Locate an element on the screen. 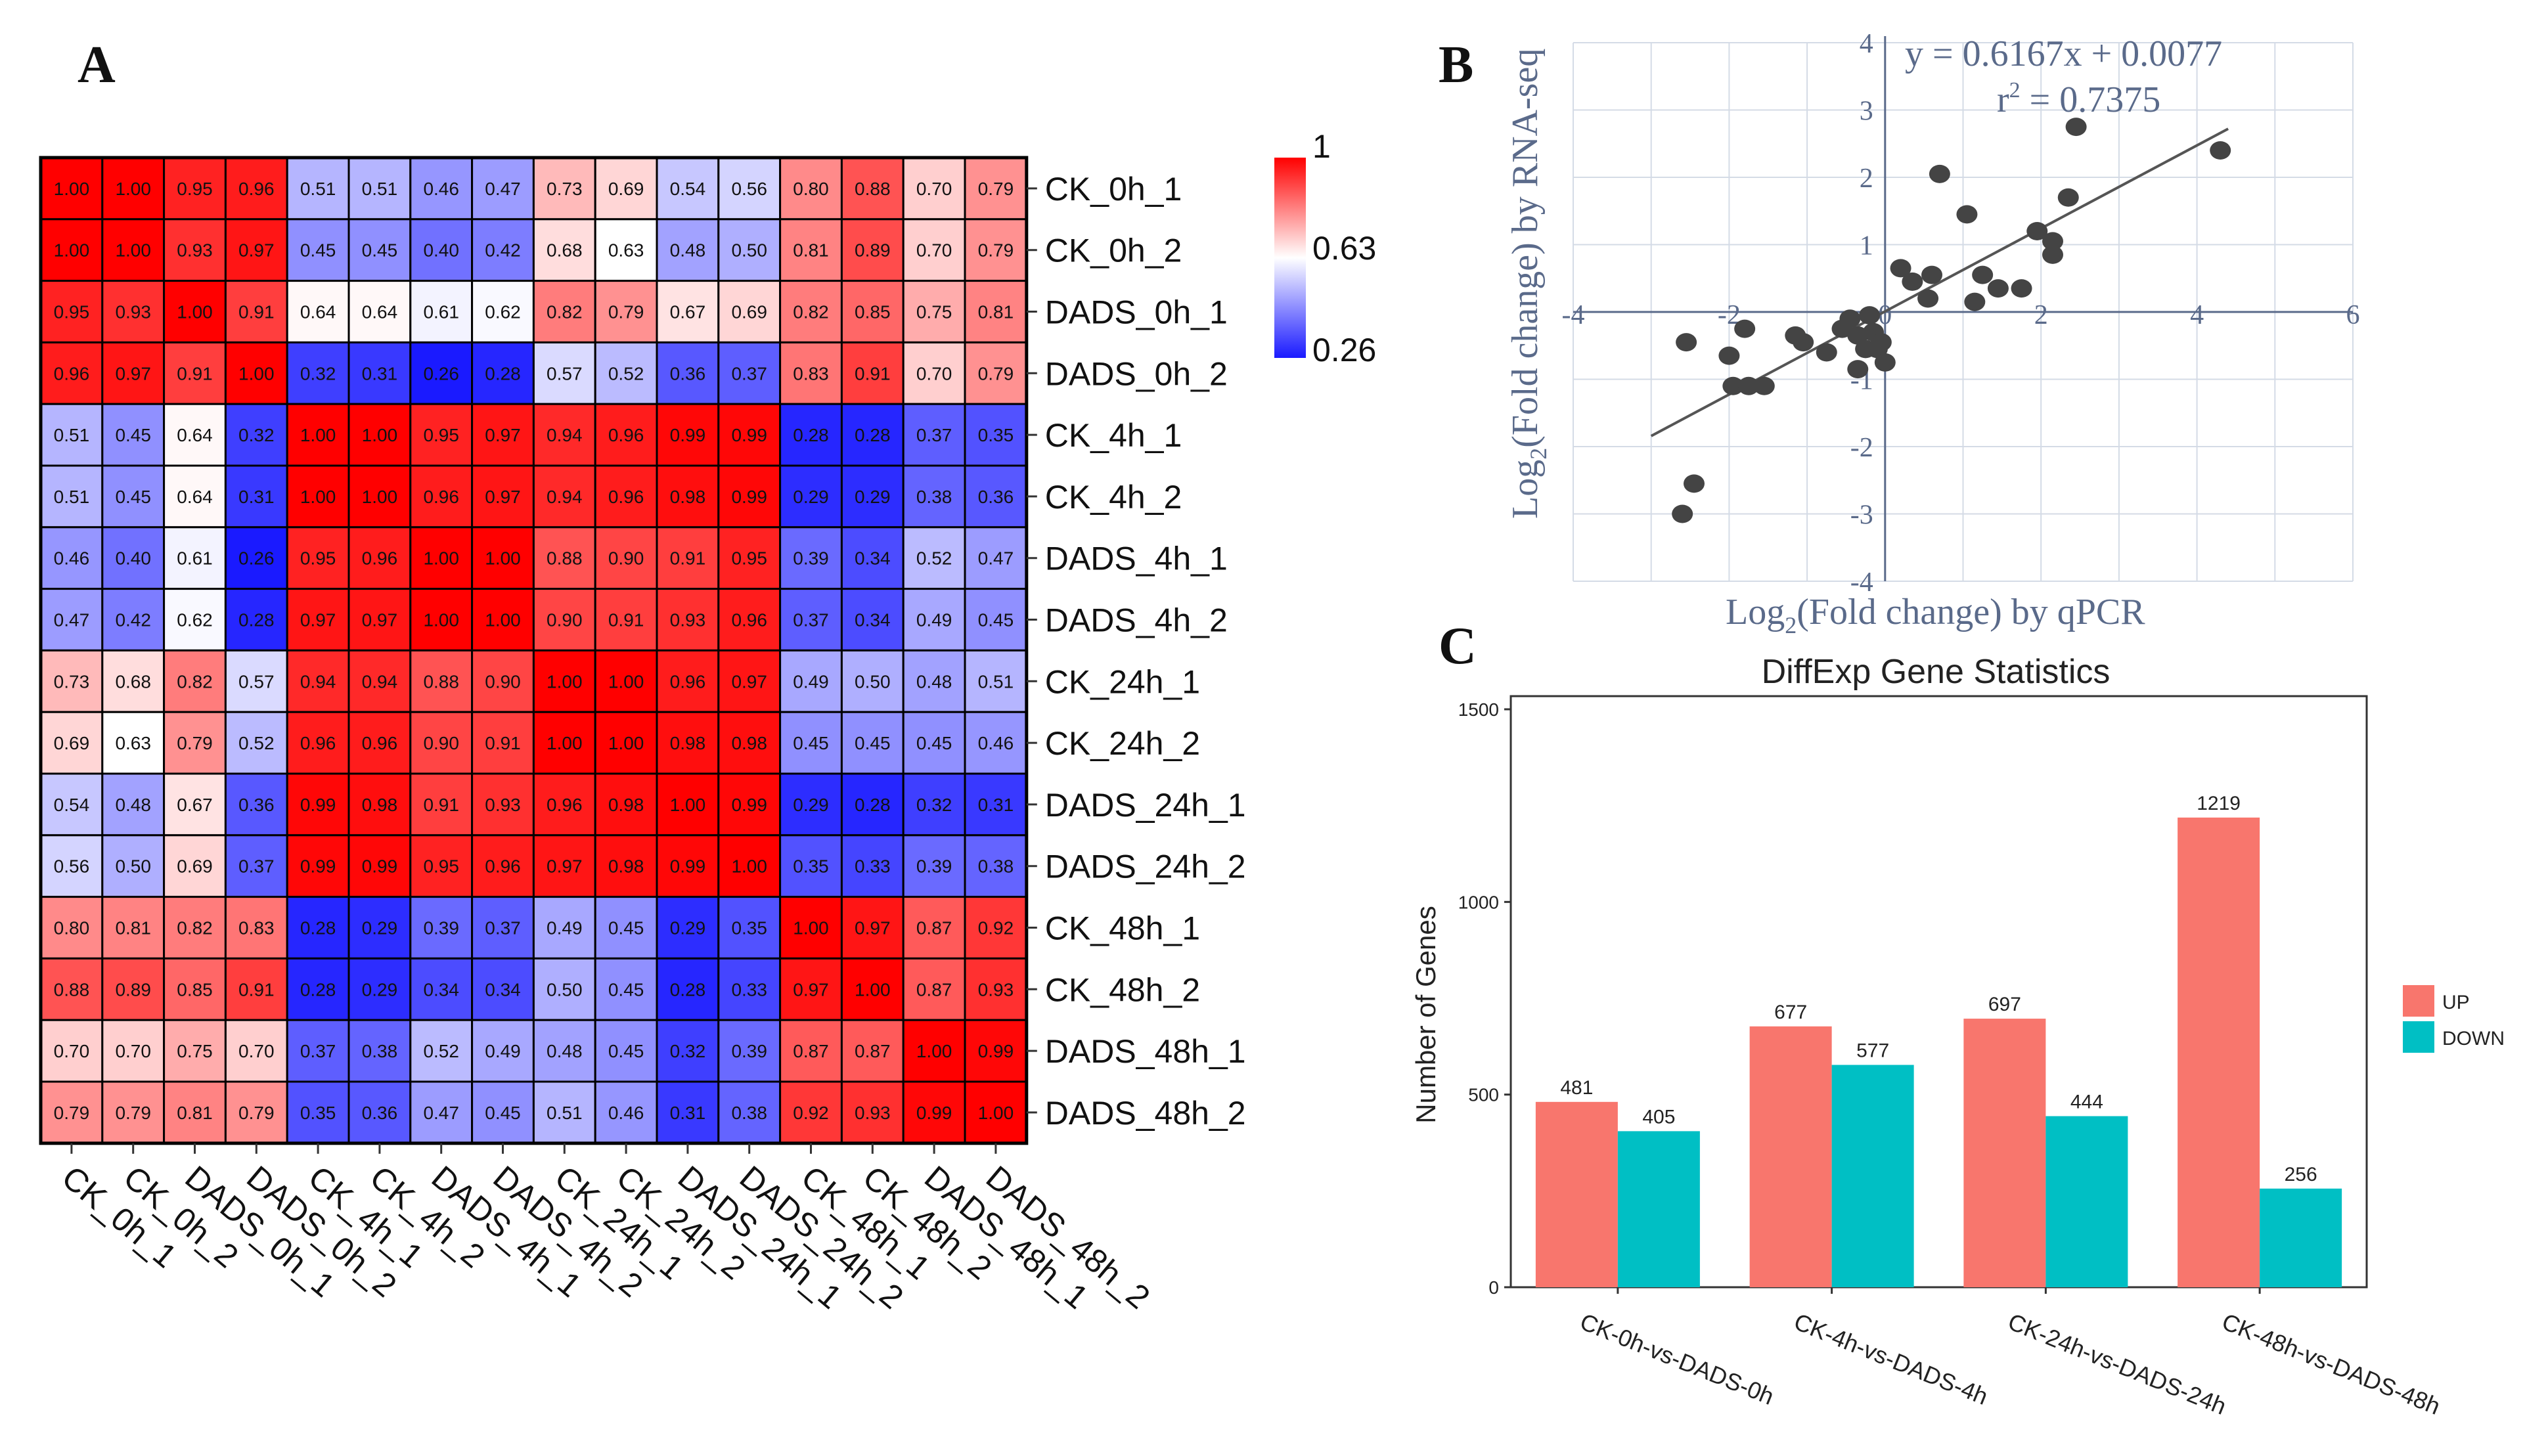  bar-down is located at coordinates (2301, 1237).